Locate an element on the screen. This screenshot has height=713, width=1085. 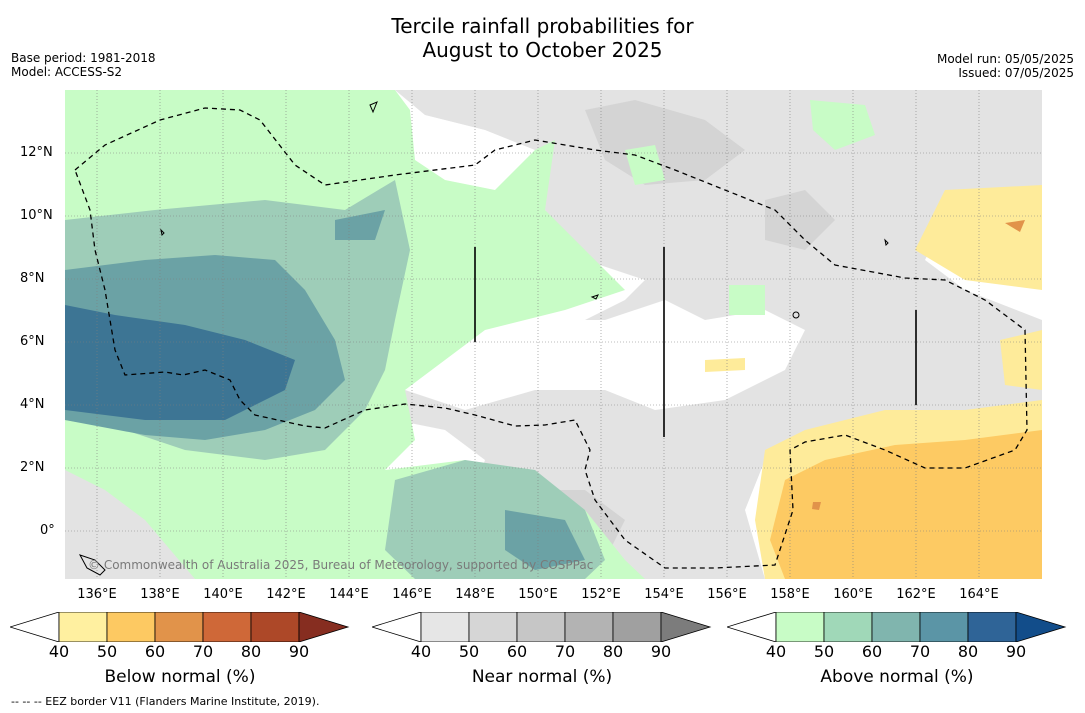
title-line-1: Tercile rainfall probabilities for is located at coordinates (542, 26).